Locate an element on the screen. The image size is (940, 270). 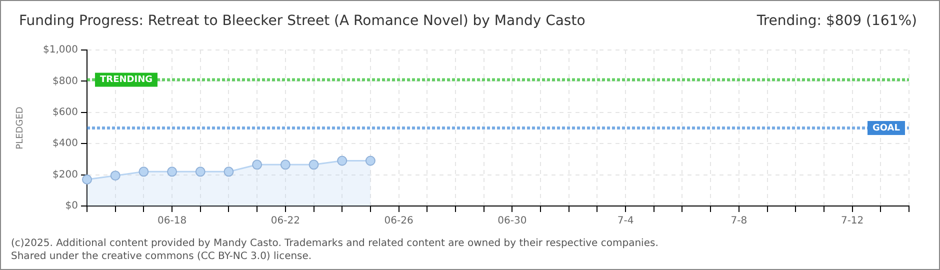
y-tick-label: $0 is located at coordinates (71, 206).